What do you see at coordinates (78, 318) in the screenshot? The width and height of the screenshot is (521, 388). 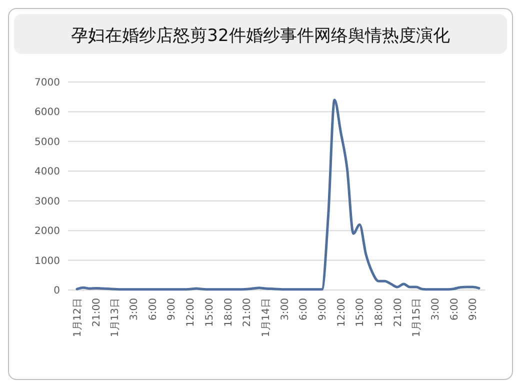 I see `x-tick-label: 1月12日` at bounding box center [78, 318].